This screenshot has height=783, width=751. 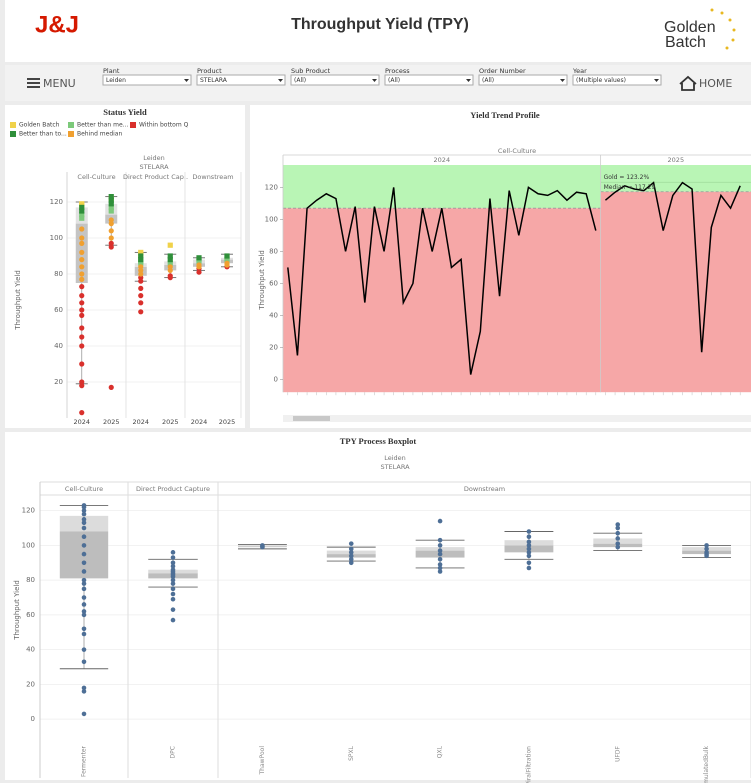 I want to click on dropdown-arrow, so click(x=656, y=80).